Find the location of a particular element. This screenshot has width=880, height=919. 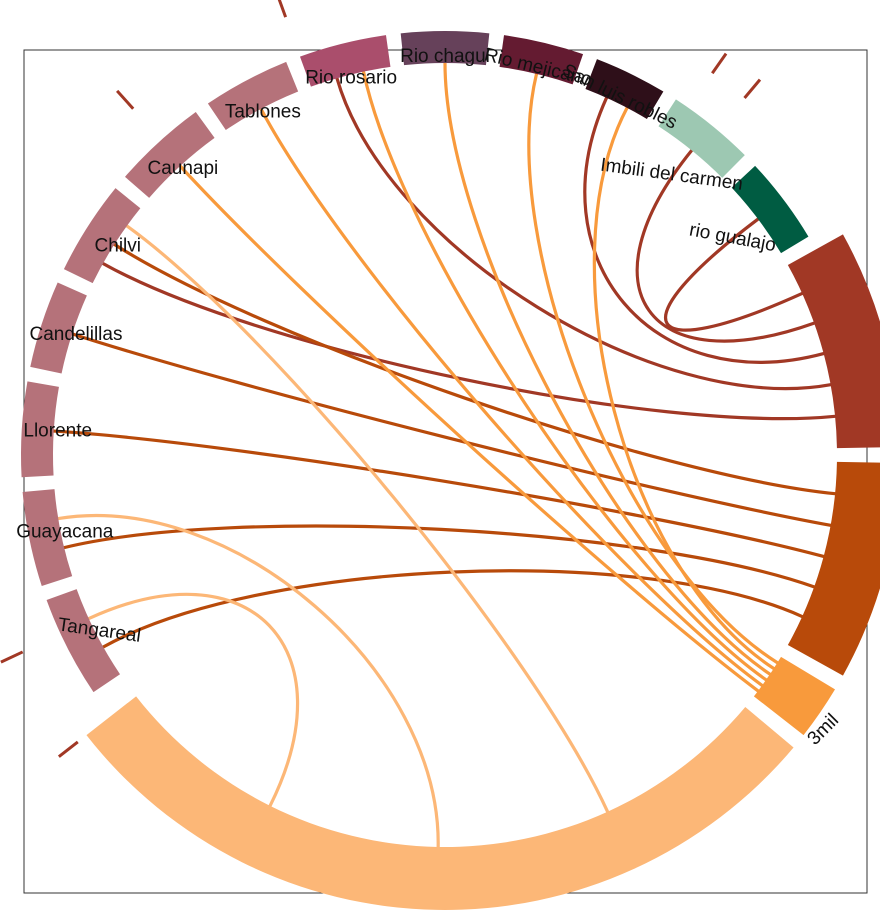

arc-tangareal is located at coordinates (83, 641).